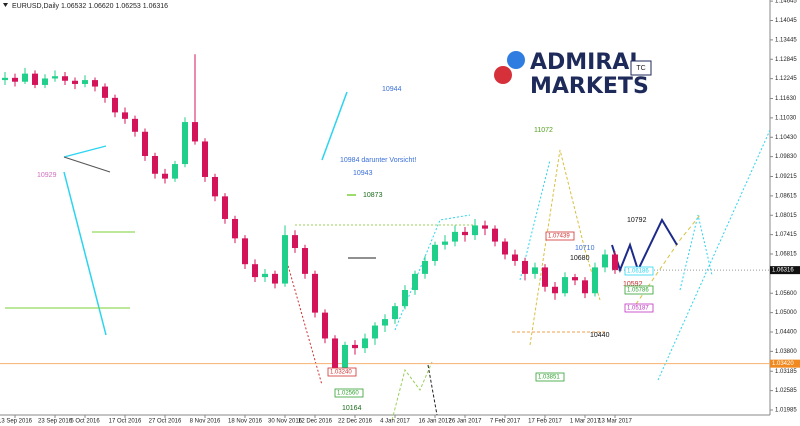  Describe the element at coordinates (786, 177) in the screenshot. I see `y-tick-label: 1.09215` at that location.